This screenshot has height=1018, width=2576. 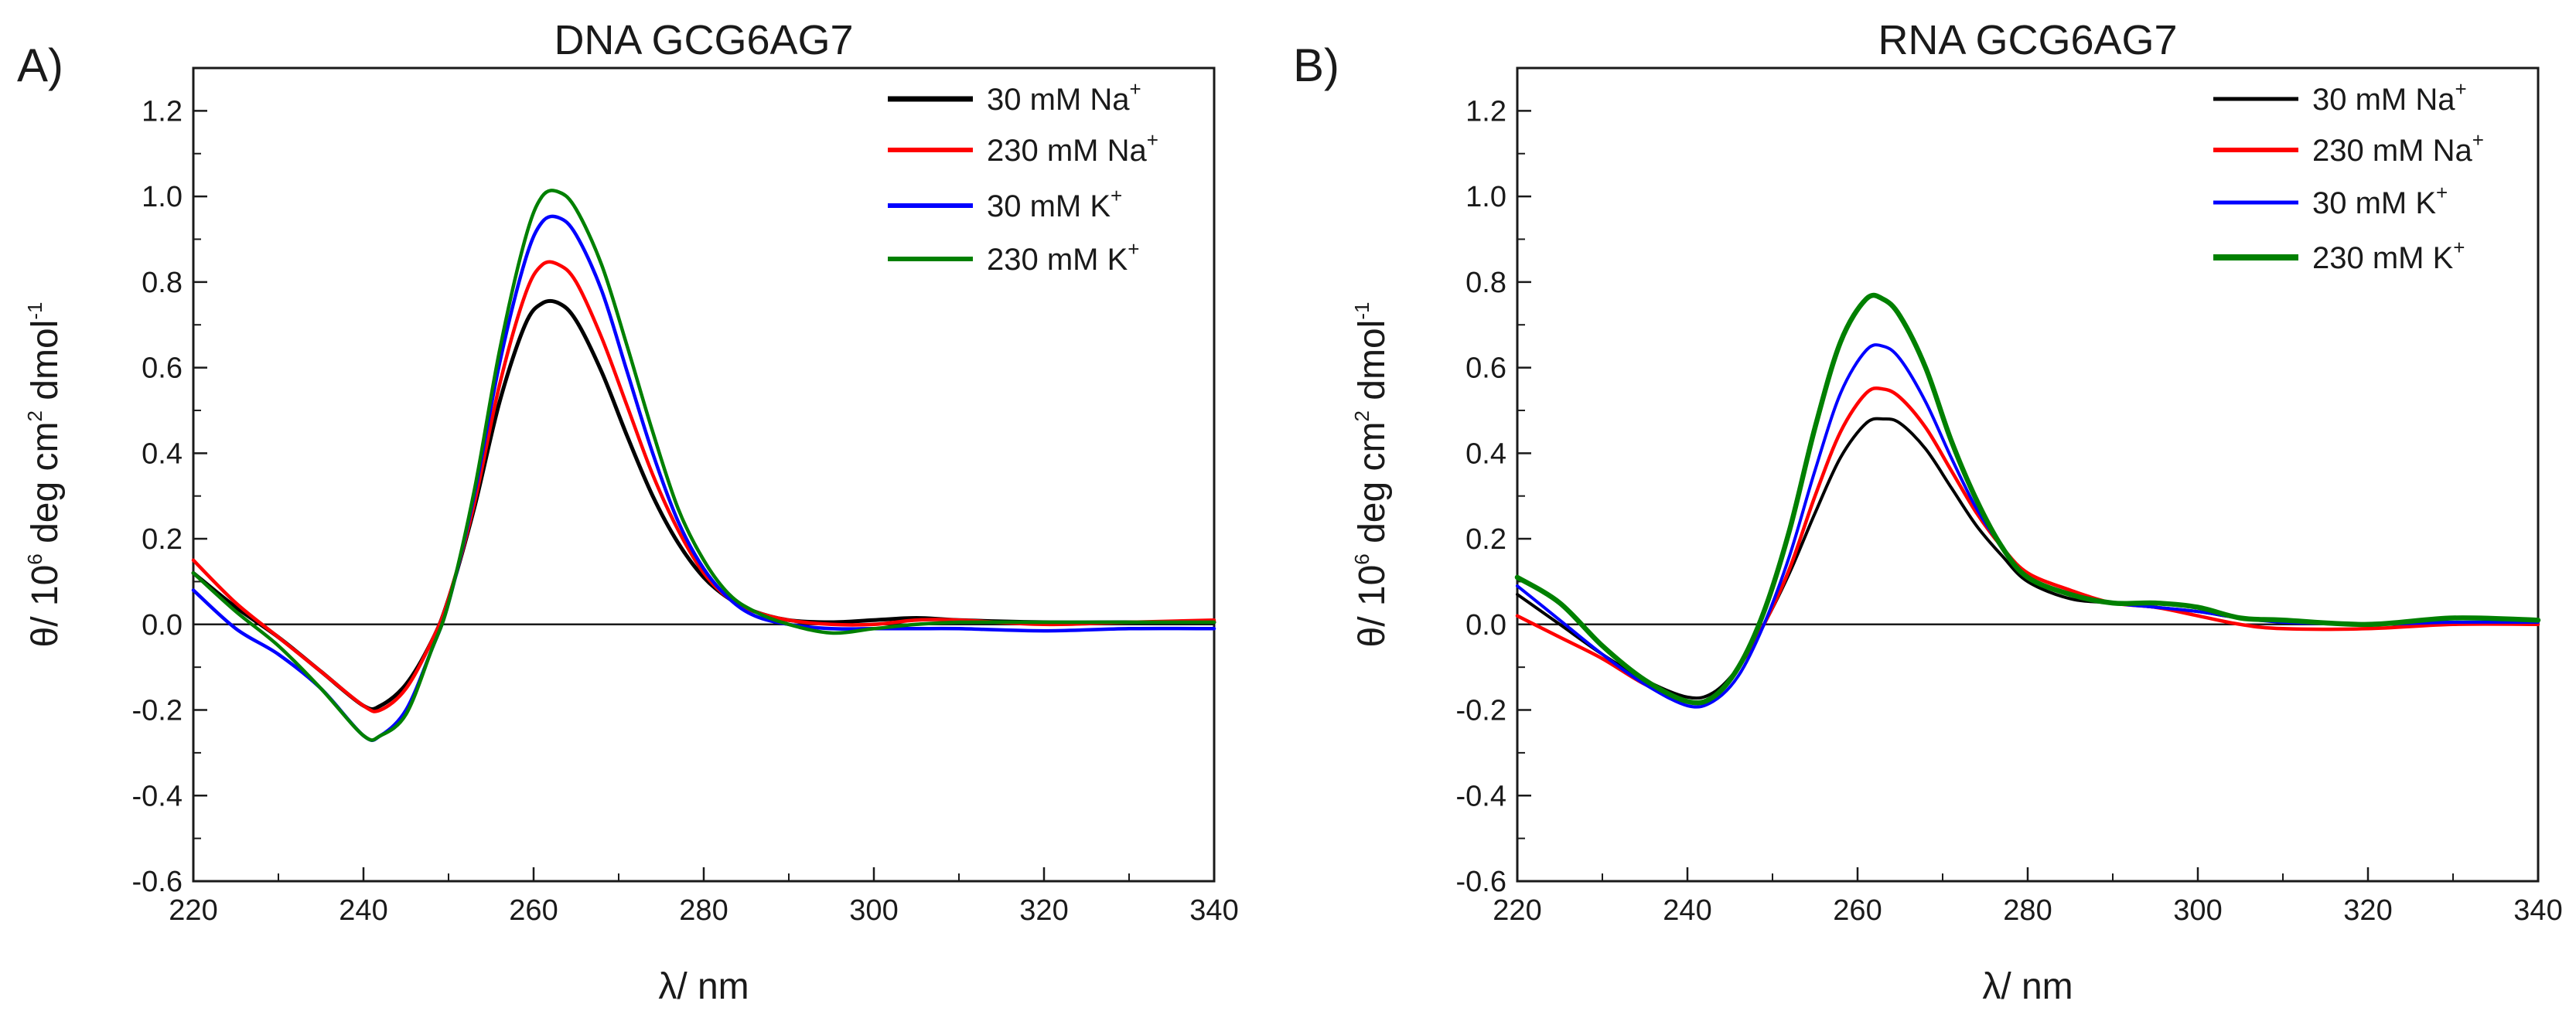 I want to click on chart-title: RNA GCG6AG7, so click(x=2028, y=40).